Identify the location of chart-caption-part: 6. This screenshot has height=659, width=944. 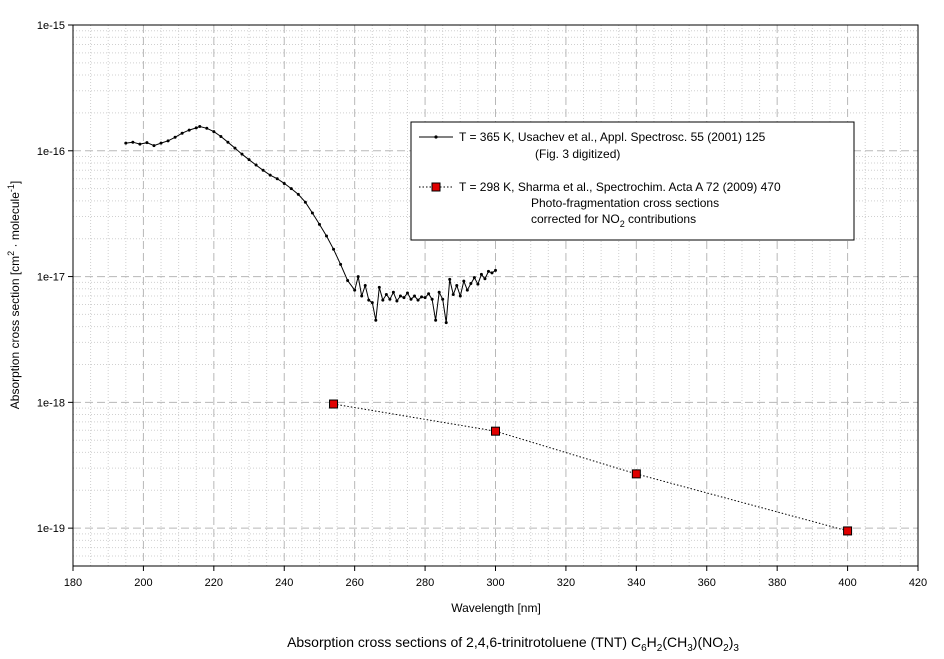
(644, 648).